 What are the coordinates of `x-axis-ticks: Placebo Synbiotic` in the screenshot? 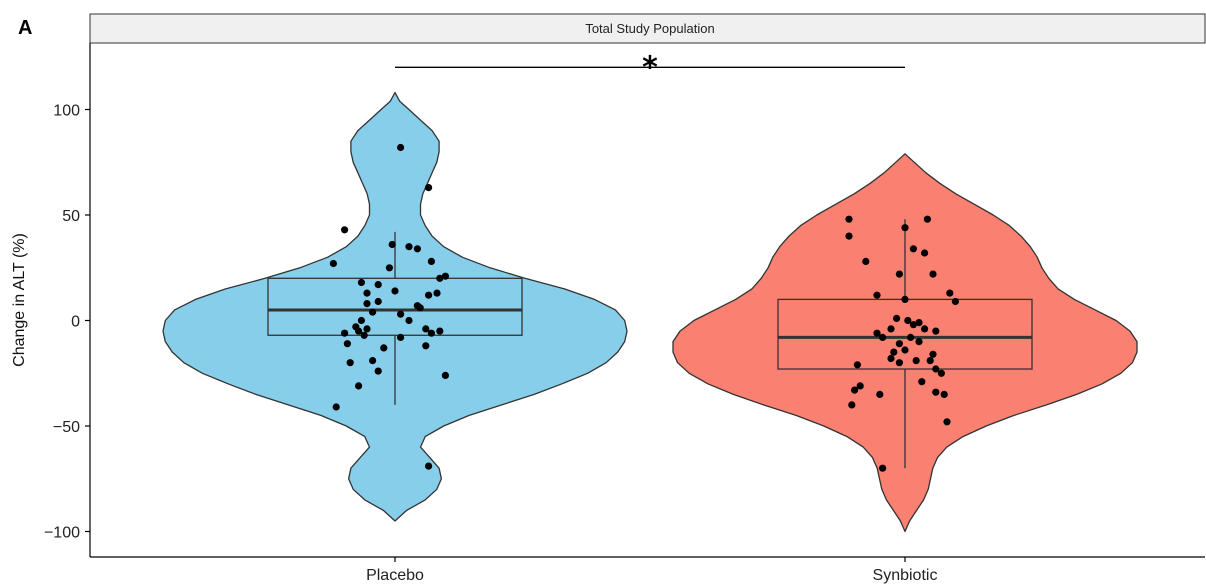 It's located at (651, 570).